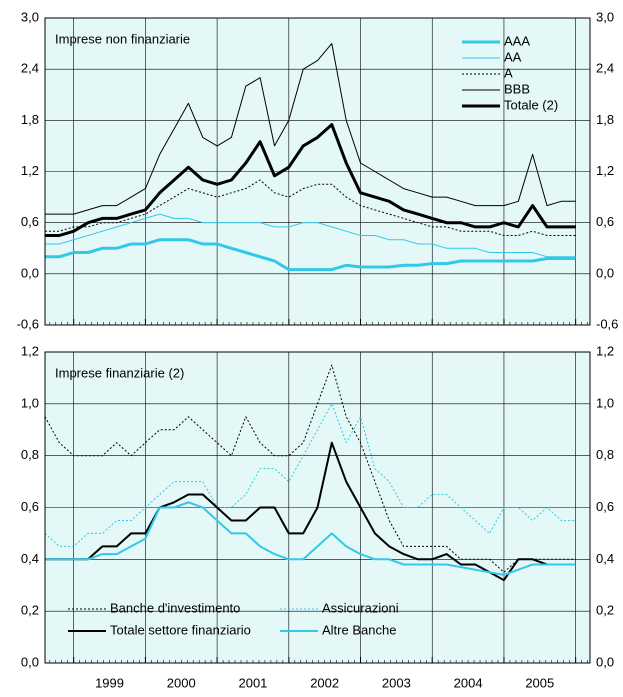 The width and height of the screenshot is (623, 697). Describe the element at coordinates (468, 682) in the screenshot. I see `x-tick-label: 2004` at that location.